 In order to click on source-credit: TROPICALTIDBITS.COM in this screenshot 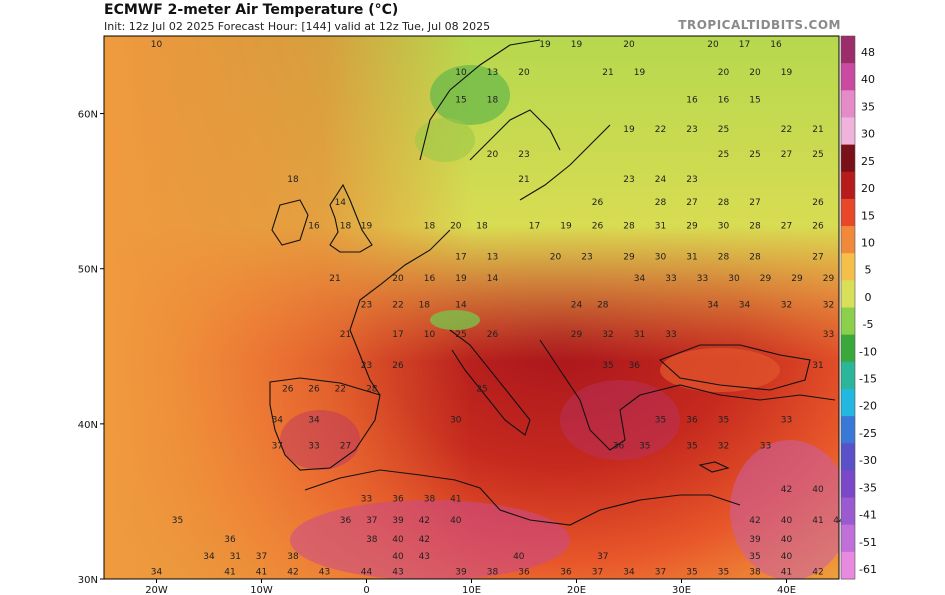, I will do `click(759, 25)`.